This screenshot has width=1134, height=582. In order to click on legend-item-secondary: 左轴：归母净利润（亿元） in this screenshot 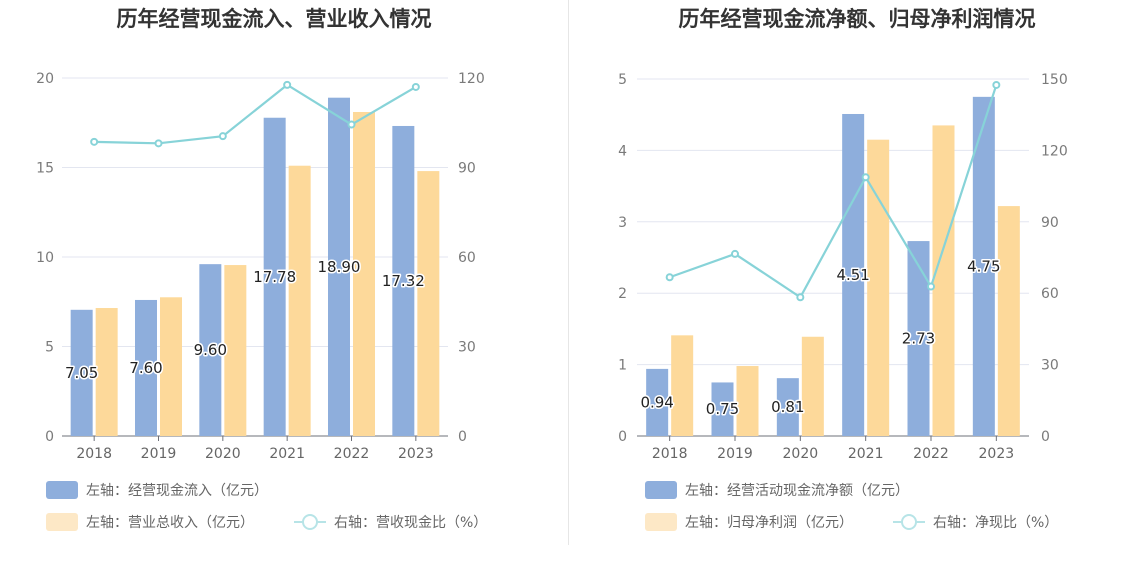, I will do `click(749, 522)`.